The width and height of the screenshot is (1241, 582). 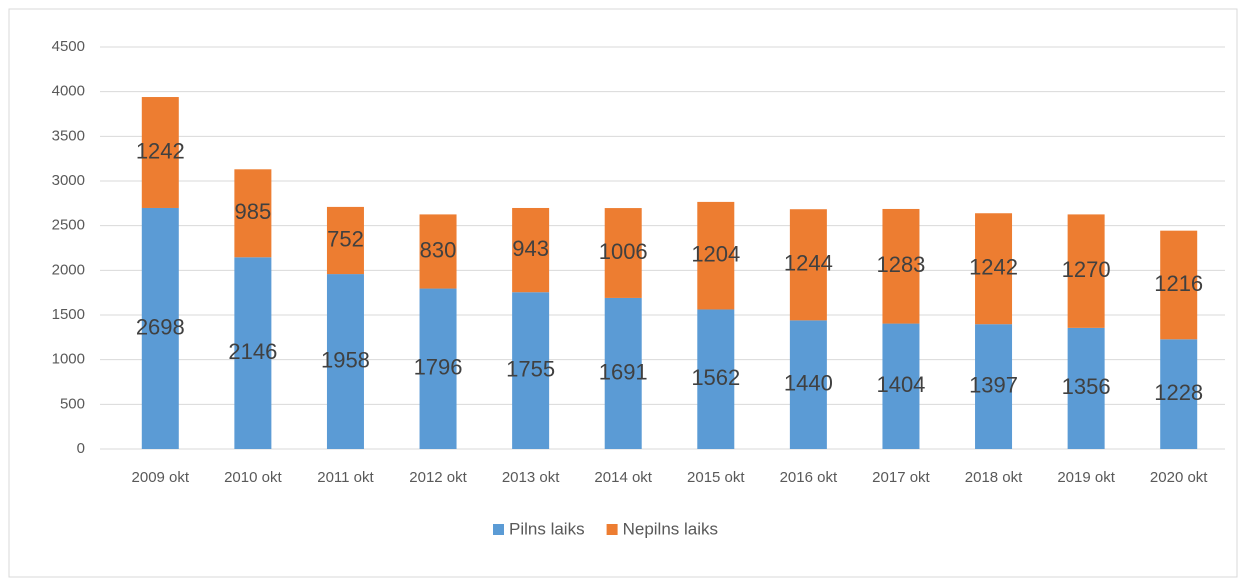 I want to click on data-label: 1283, so click(x=900, y=264).